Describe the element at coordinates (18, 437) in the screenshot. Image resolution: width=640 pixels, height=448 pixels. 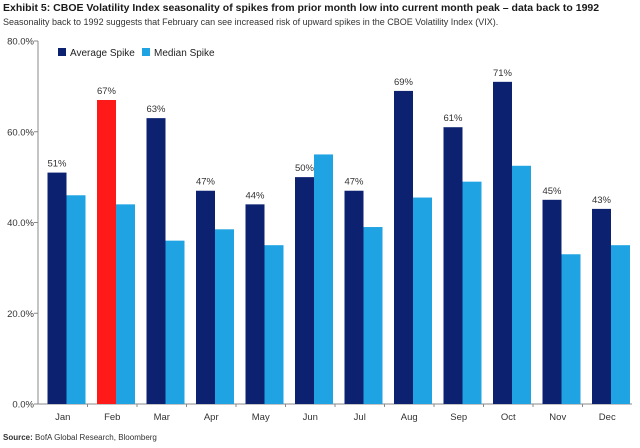
I see `source-label: Source:` at that location.